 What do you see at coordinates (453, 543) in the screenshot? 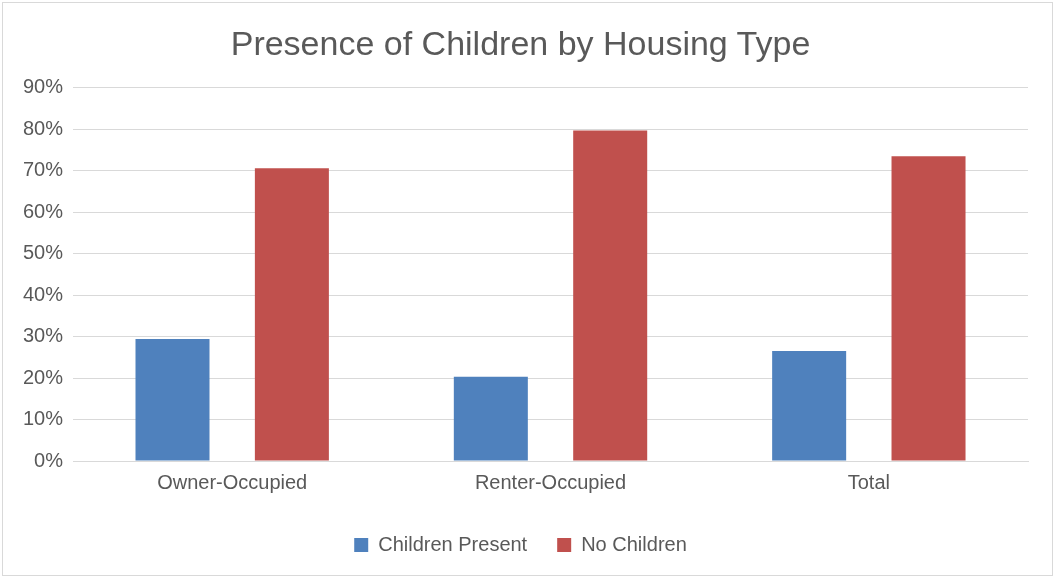
I see `legend-label: Children Present` at bounding box center [453, 543].